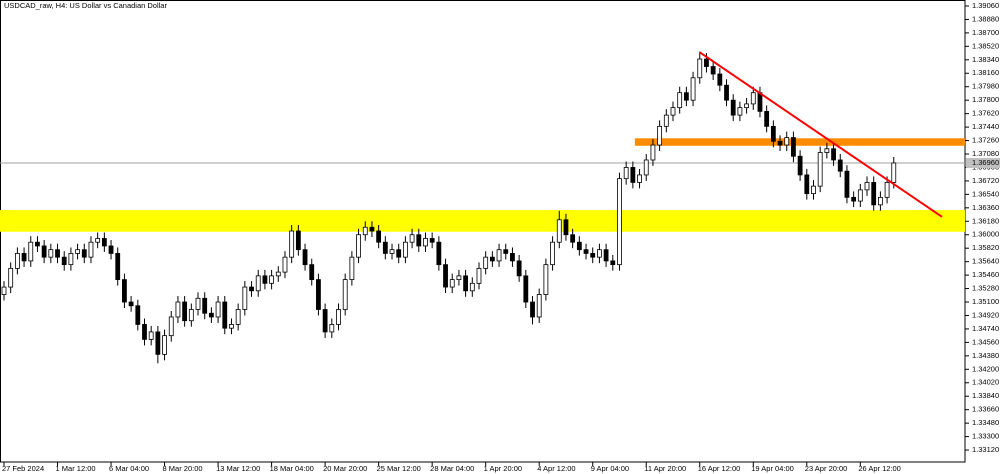  What do you see at coordinates (985, 328) in the screenshot?
I see `y-tick-label: 1.34740` at bounding box center [985, 328].